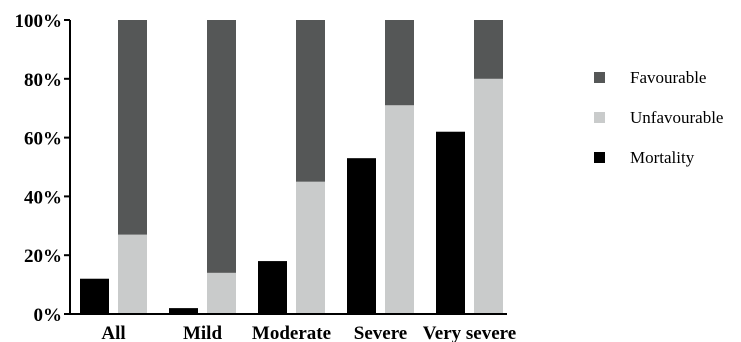 The height and width of the screenshot is (342, 741). What do you see at coordinates (43, 80) in the screenshot?
I see `y-tick-label: 80%` at bounding box center [43, 80].